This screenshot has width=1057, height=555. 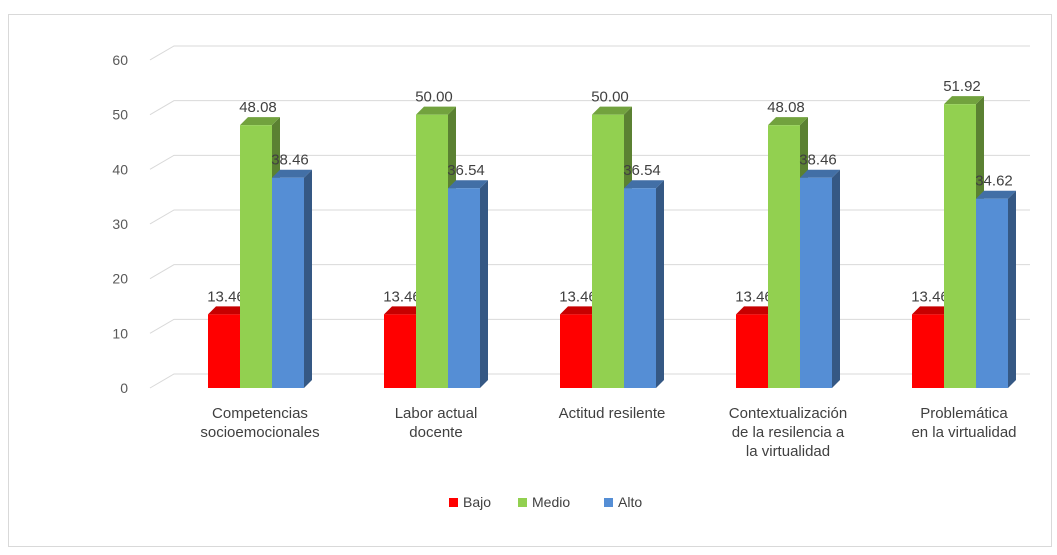 What do you see at coordinates (120, 60) in the screenshot?
I see `y-tick-label: 60` at bounding box center [120, 60].